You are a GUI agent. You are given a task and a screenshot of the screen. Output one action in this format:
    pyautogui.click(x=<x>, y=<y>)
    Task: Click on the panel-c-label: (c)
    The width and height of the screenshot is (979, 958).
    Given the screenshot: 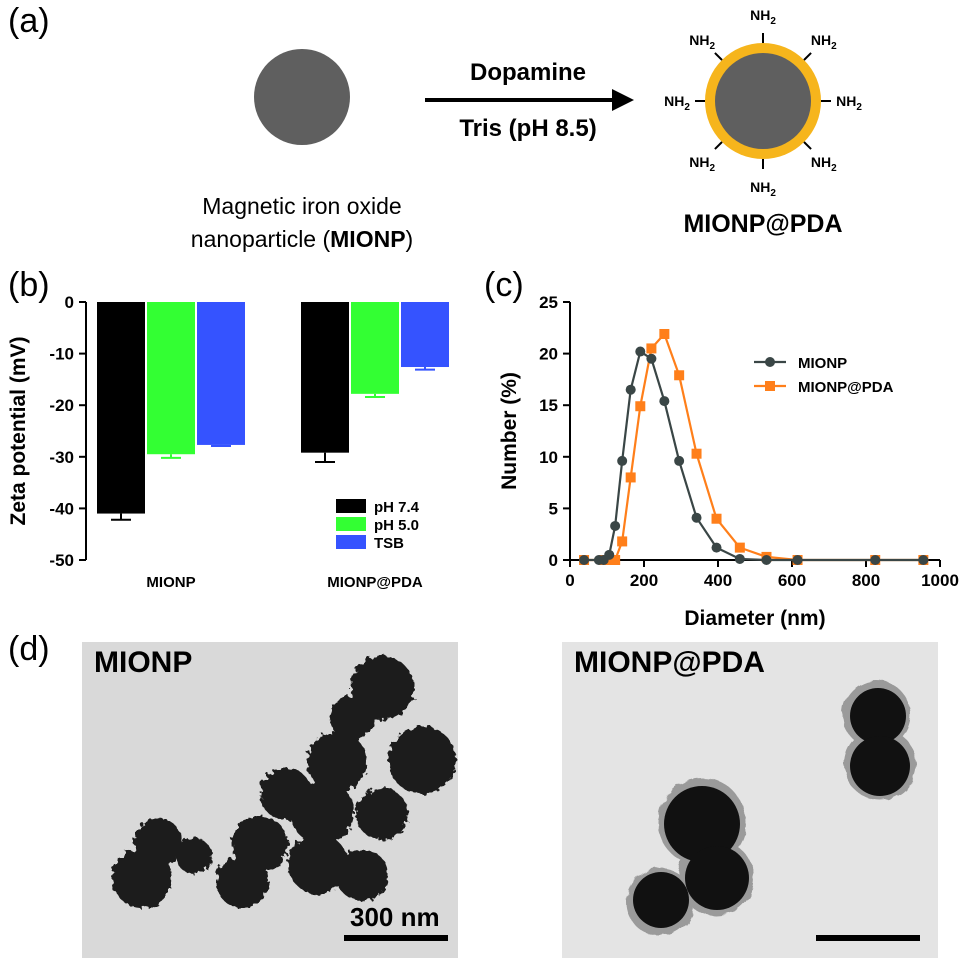 What is the action you would take?
    pyautogui.click(x=504, y=285)
    